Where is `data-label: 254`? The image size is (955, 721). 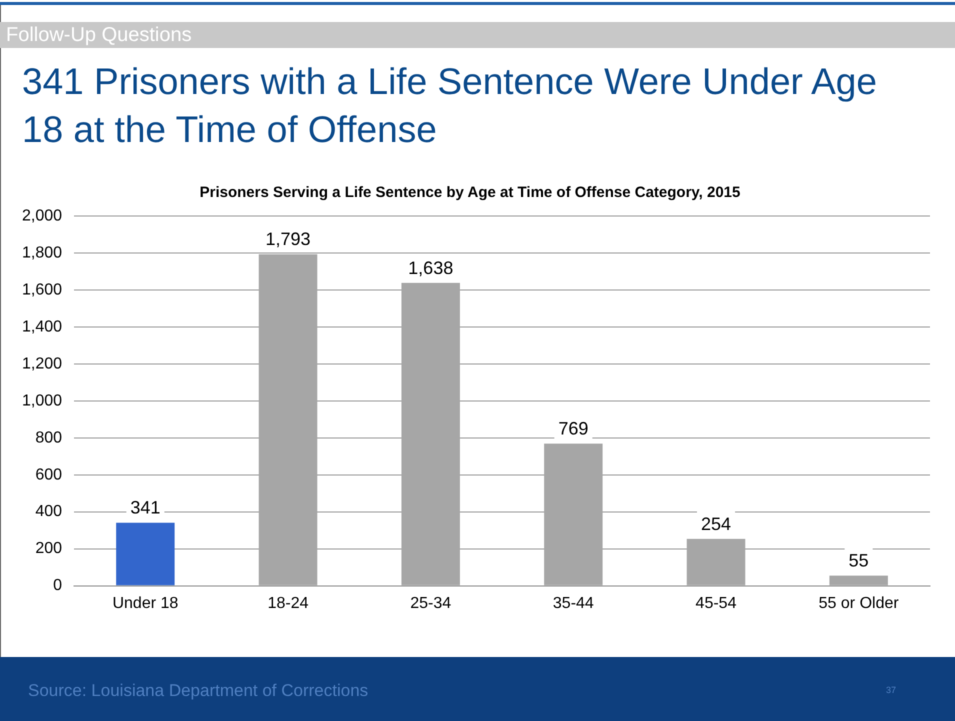 data-label: 254 is located at coordinates (716, 524).